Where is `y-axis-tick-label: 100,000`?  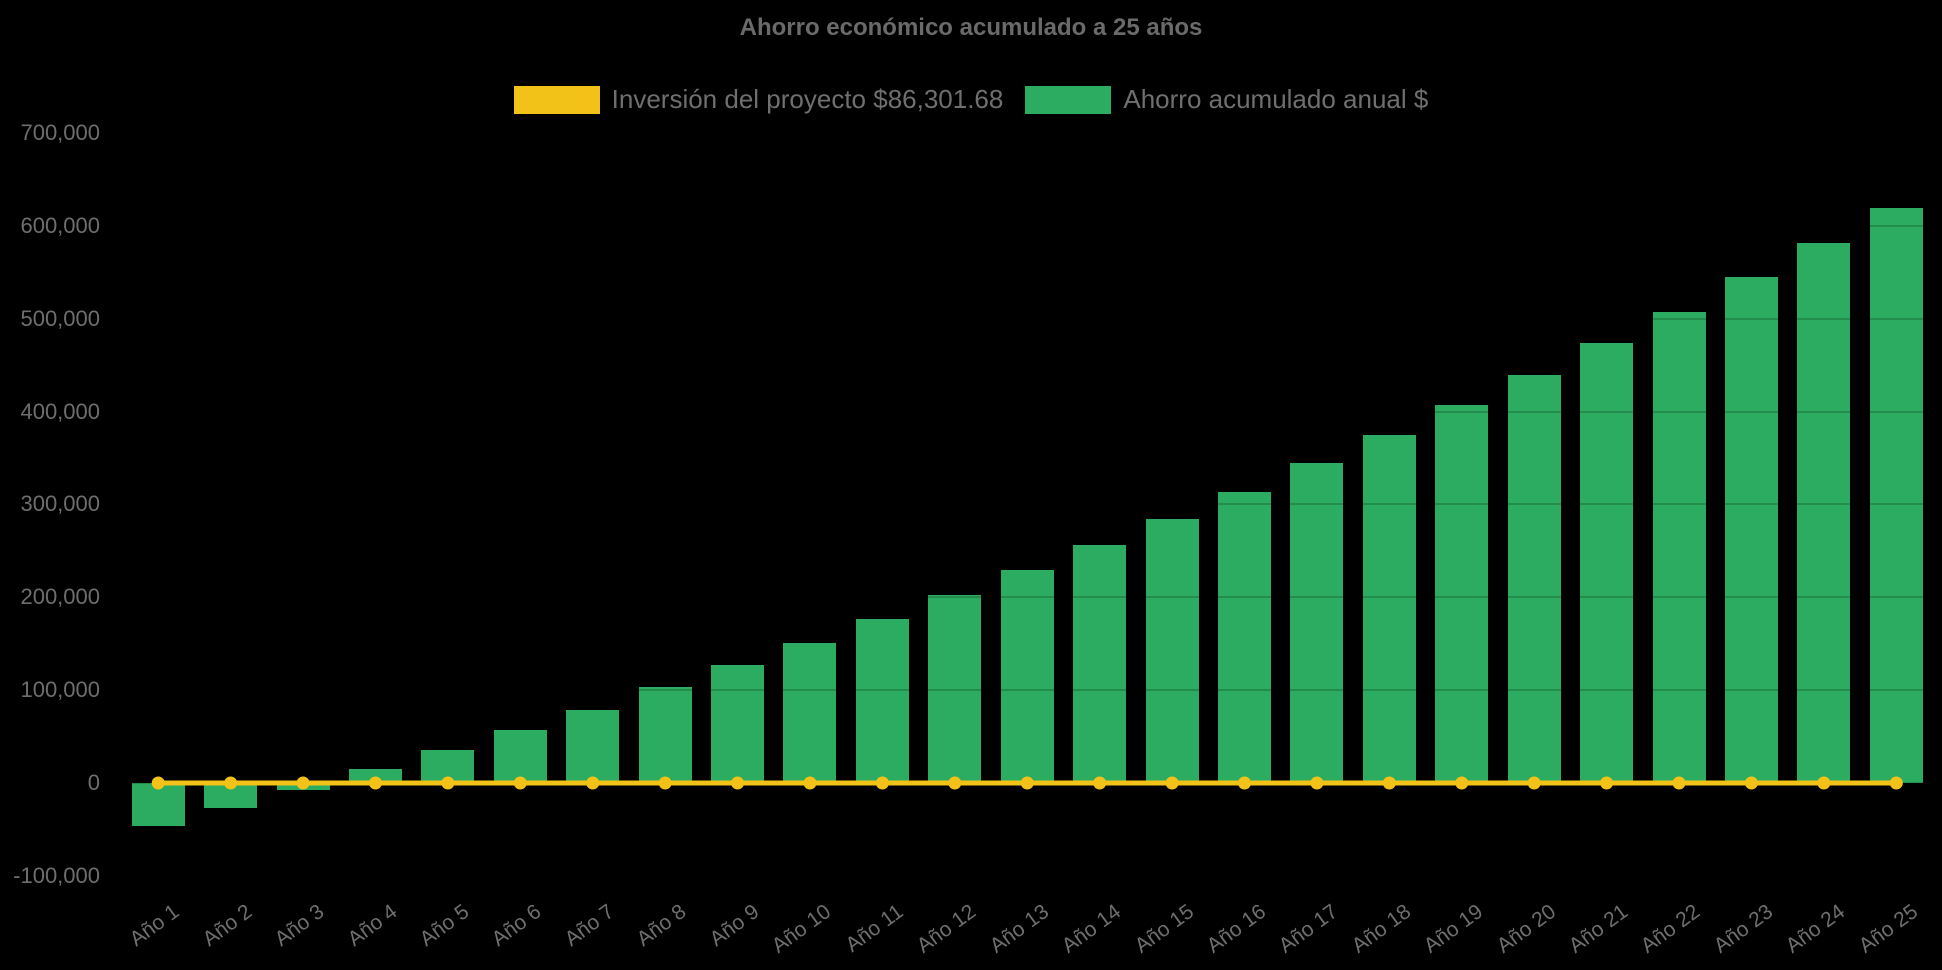 y-axis-tick-label: 100,000 is located at coordinates (60, 690).